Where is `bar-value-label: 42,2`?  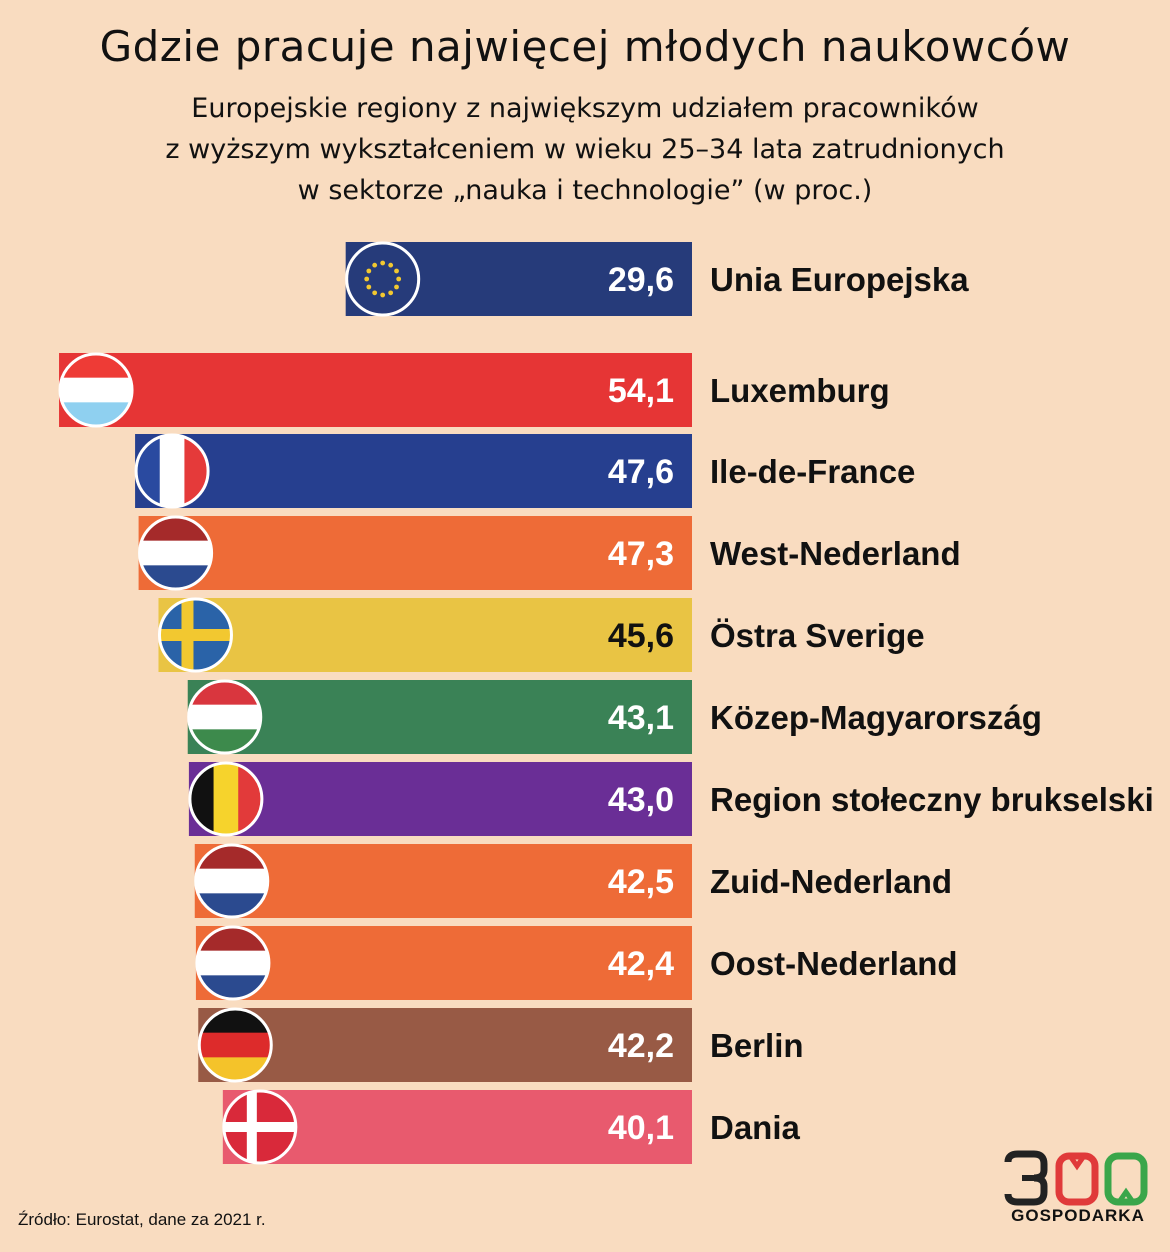
bar-value-label: 42,2 is located at coordinates (641, 1046).